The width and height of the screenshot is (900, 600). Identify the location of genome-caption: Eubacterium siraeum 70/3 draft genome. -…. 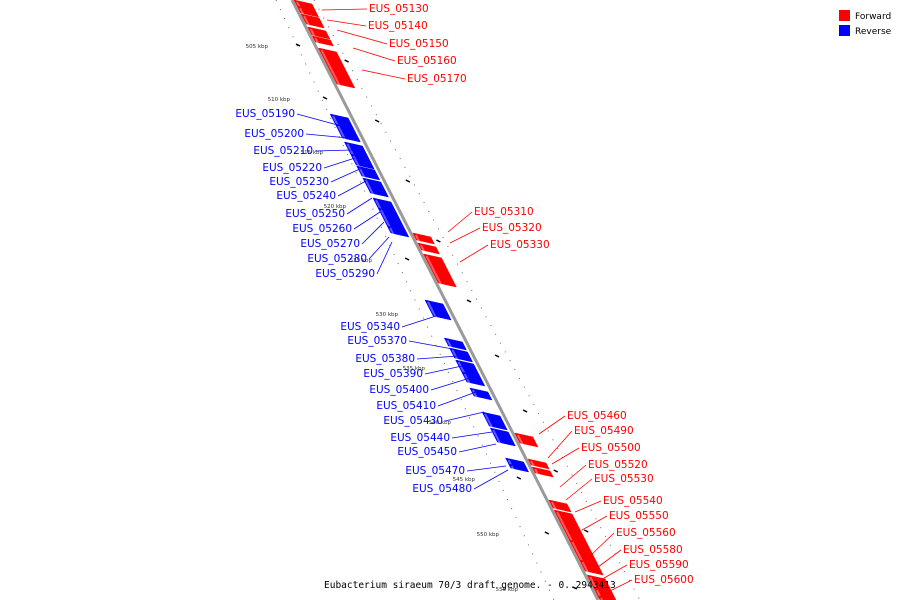
(470, 585).